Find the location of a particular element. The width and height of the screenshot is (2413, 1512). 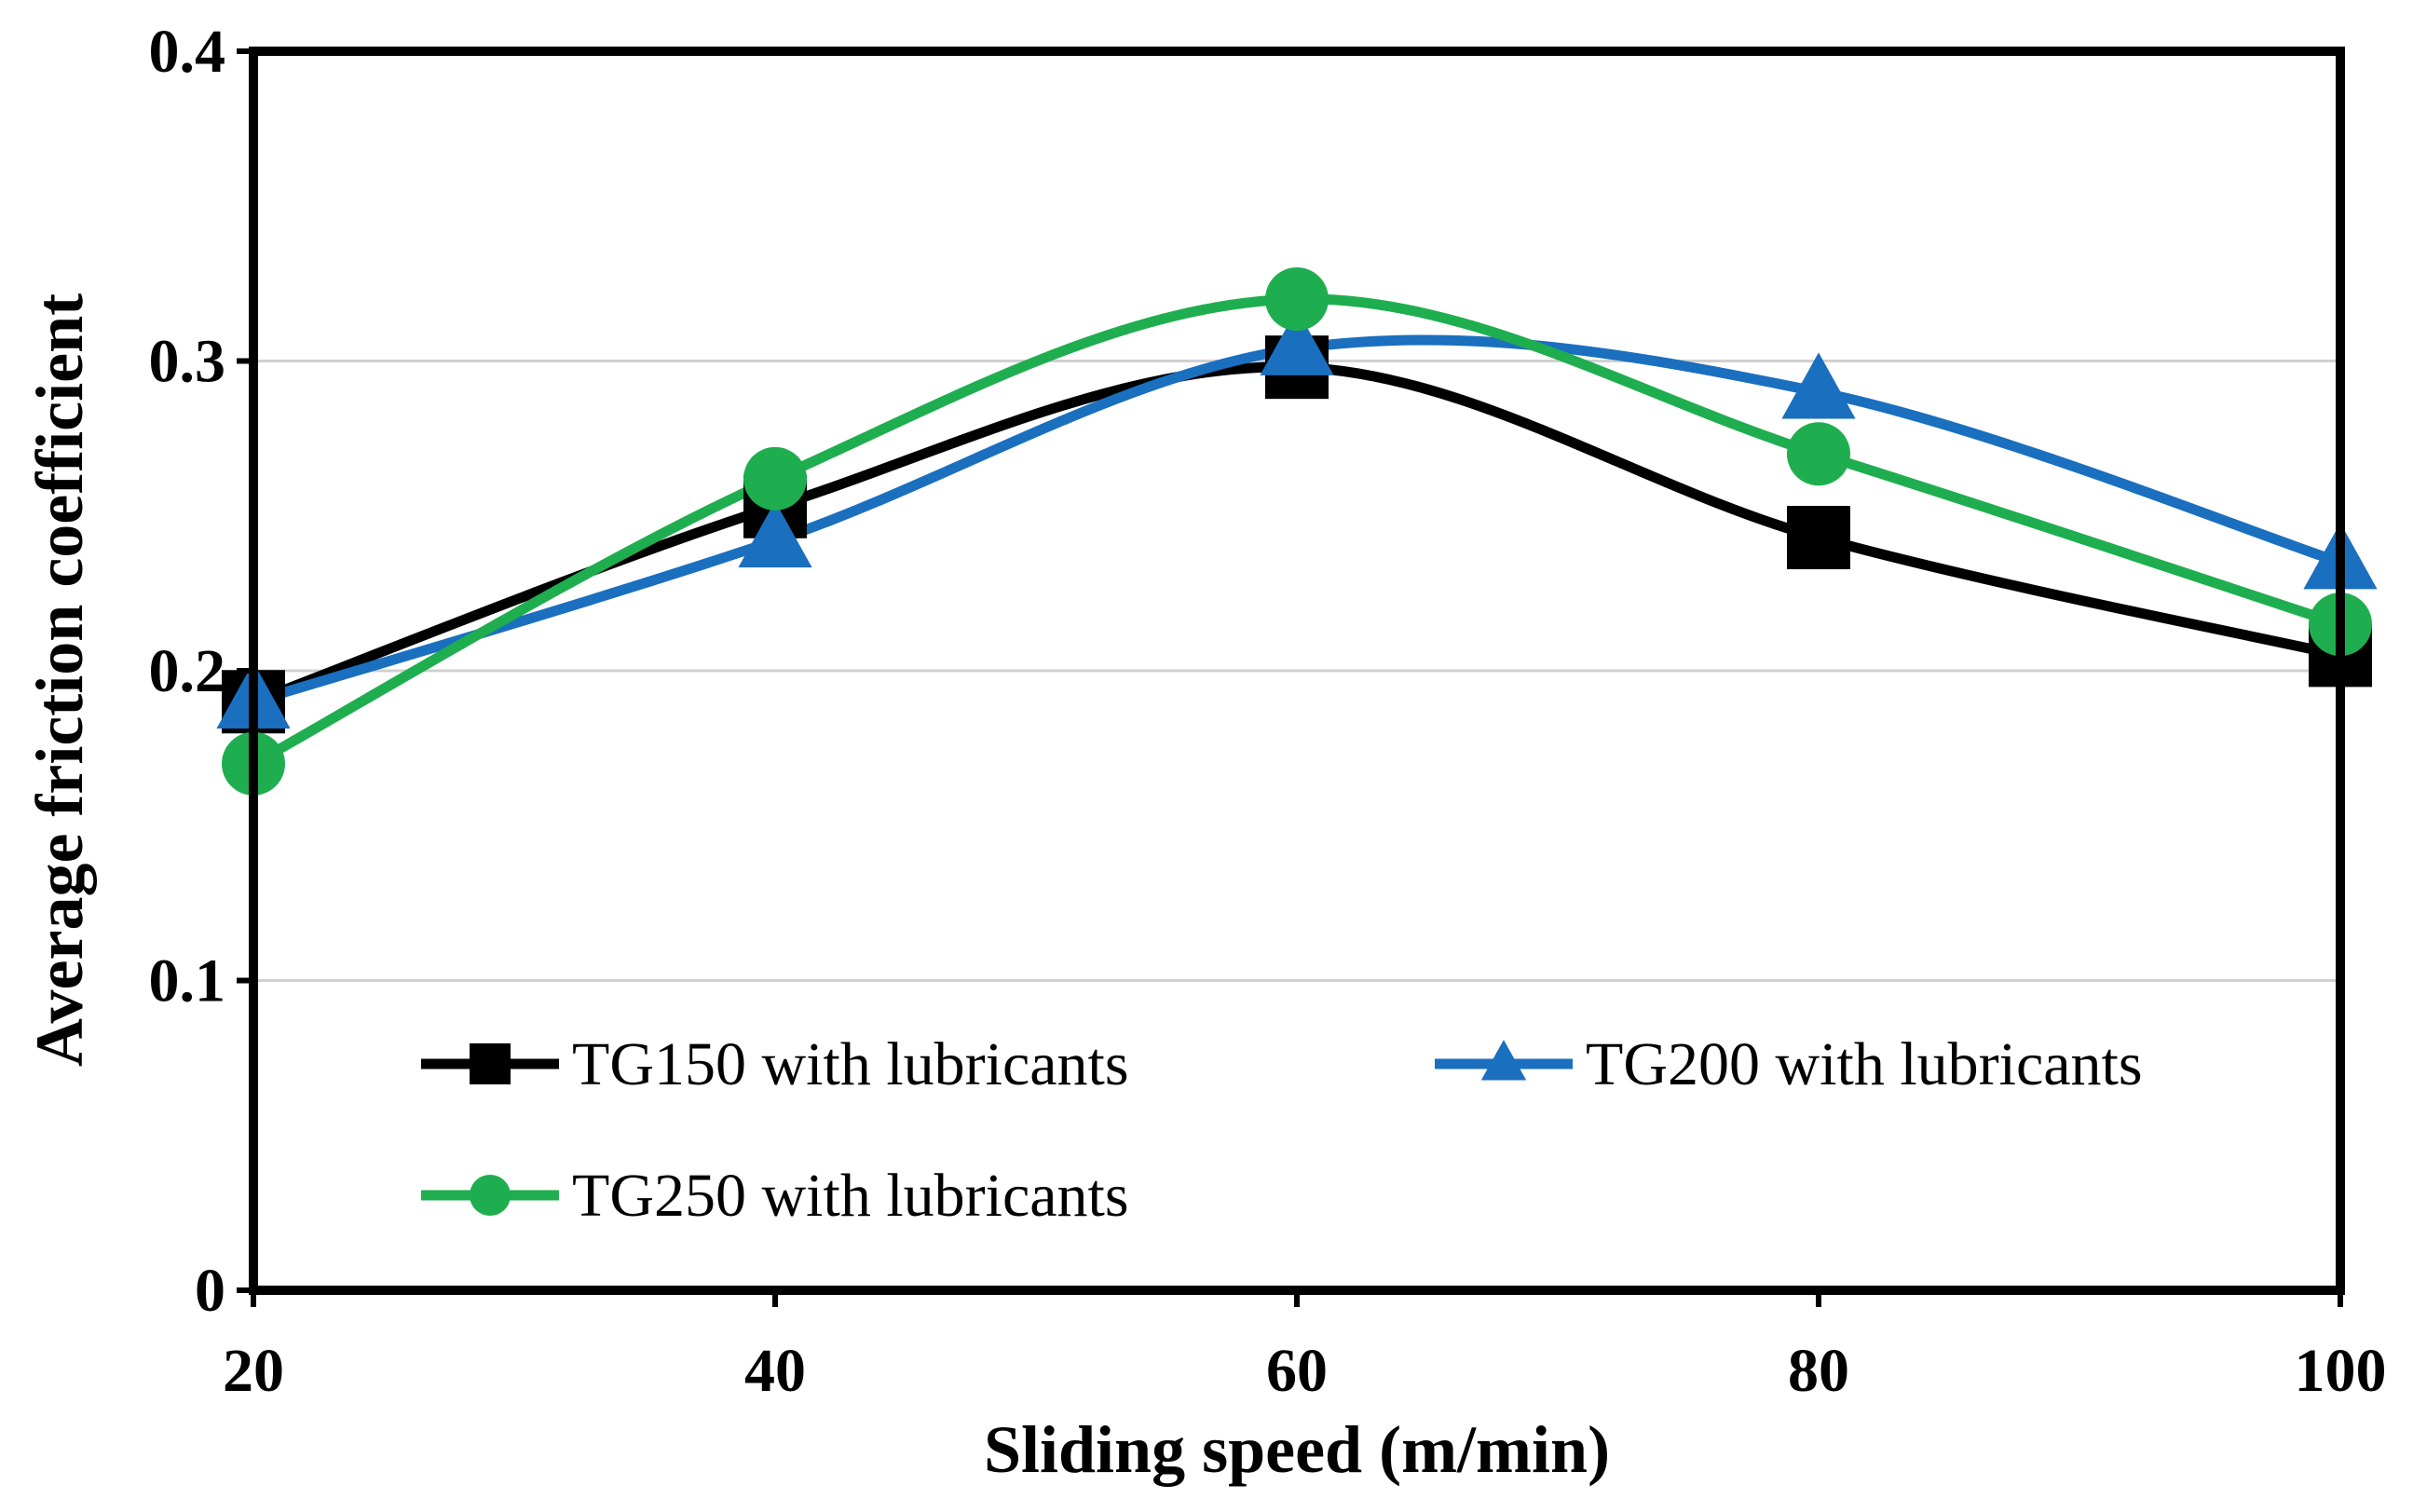

legend-label: TG200 with lubricants is located at coordinates (1865, 1064).